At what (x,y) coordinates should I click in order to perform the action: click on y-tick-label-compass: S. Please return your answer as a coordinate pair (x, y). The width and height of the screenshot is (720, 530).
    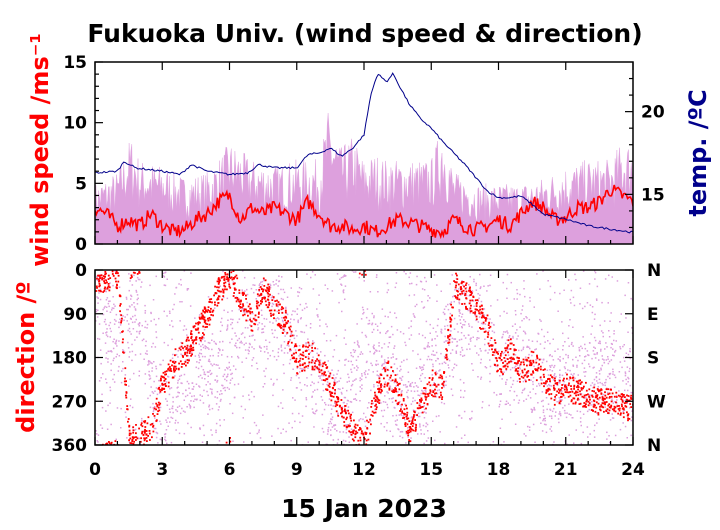
    Looking at the image, I should click on (653, 359).